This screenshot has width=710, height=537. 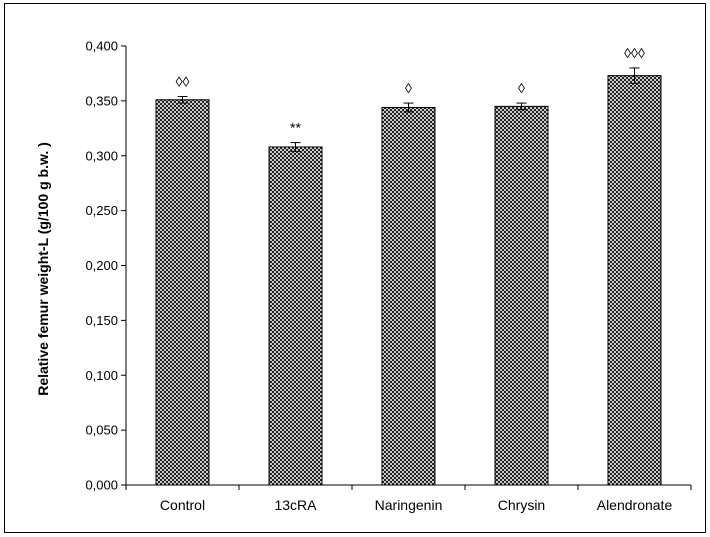 What do you see at coordinates (101, 100) in the screenshot?
I see `y-tick-label: 0,350` at bounding box center [101, 100].